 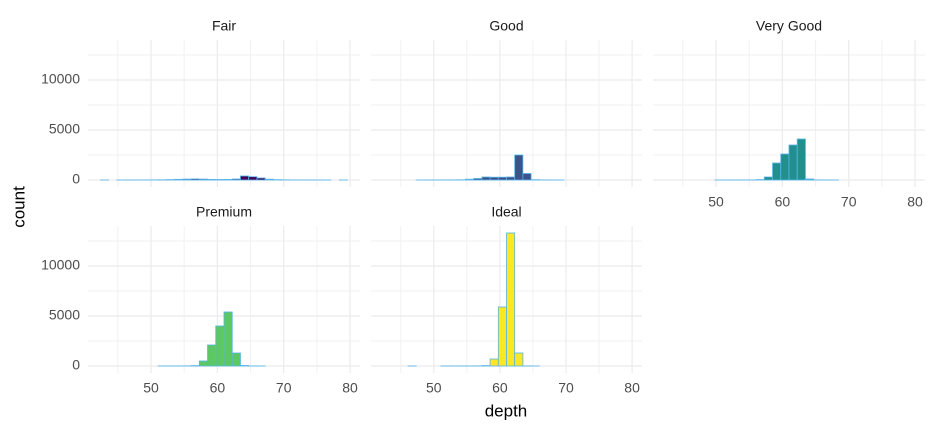 What do you see at coordinates (224, 212) in the screenshot?
I see `facet-label: Premium` at bounding box center [224, 212].